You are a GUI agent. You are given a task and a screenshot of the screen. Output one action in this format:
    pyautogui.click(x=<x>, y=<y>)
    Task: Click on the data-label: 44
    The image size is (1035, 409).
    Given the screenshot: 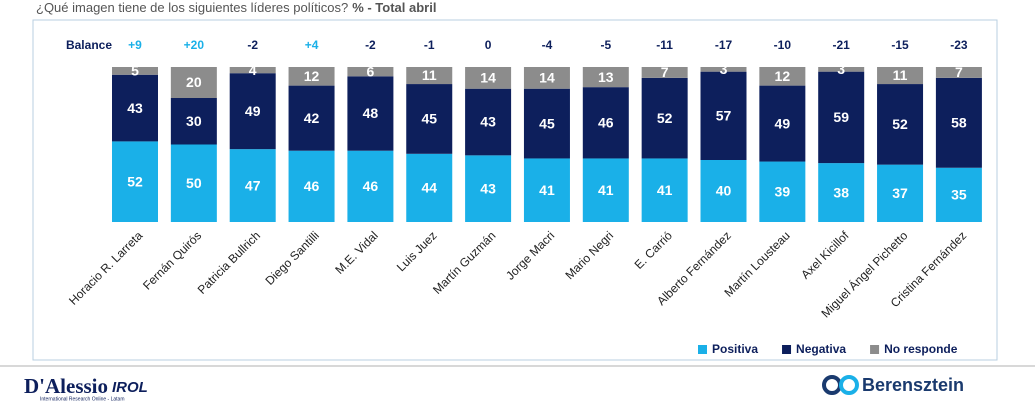 What is the action you would take?
    pyautogui.click(x=429, y=188)
    